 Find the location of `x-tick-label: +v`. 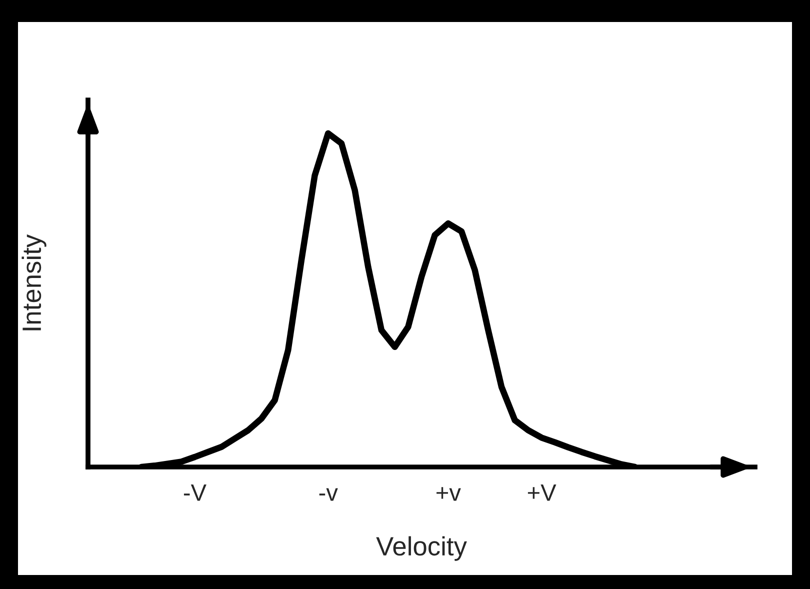

x-tick-label: +v is located at coordinates (448, 494).